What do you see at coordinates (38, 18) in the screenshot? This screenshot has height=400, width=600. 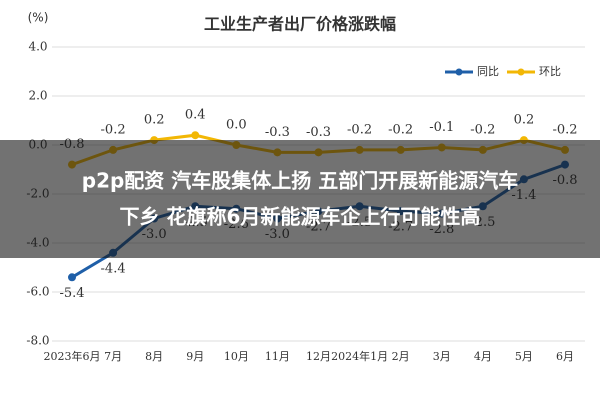 I see `y-axis-label: (%)` at bounding box center [38, 18].